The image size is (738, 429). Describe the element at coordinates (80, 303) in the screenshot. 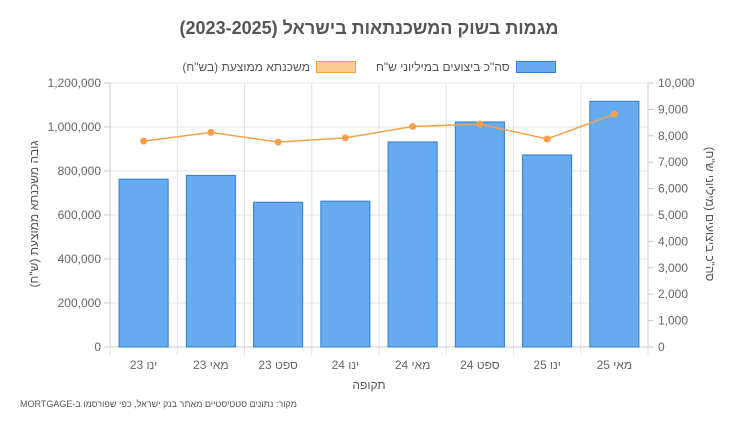

I see `y-tick-label-left: 200,000` at that location.